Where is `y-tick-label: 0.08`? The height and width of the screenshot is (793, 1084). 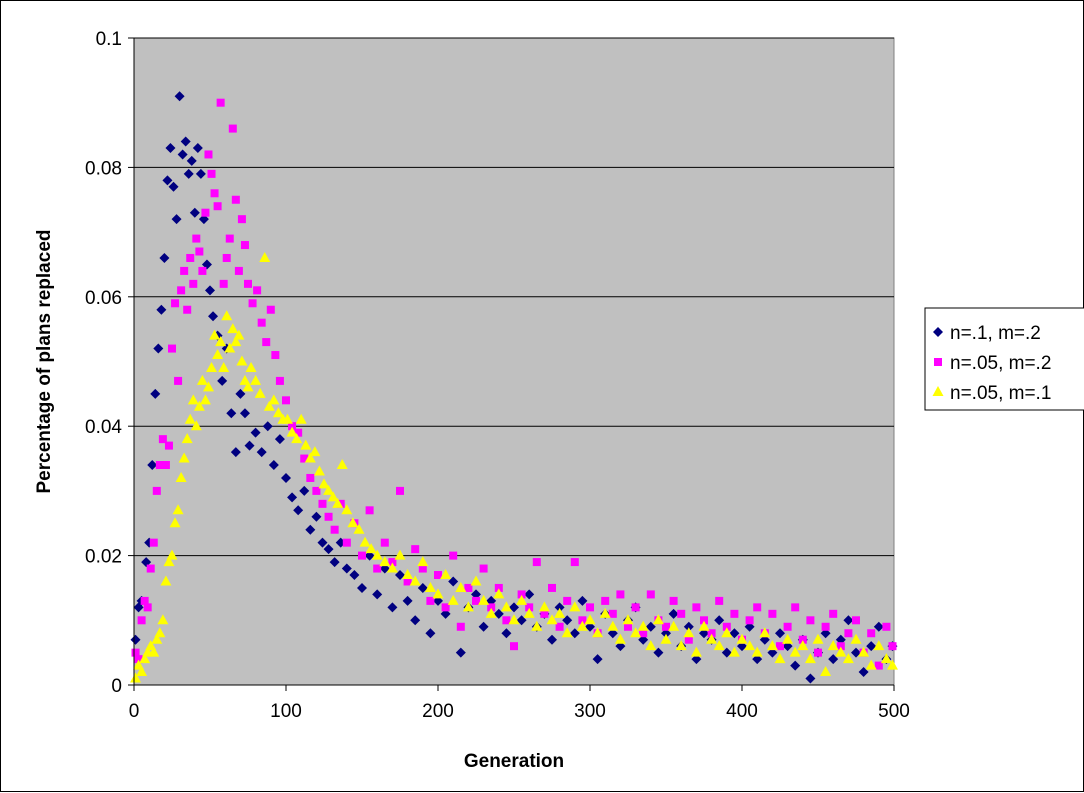
y-tick-label: 0.08 is located at coordinates (103, 168).